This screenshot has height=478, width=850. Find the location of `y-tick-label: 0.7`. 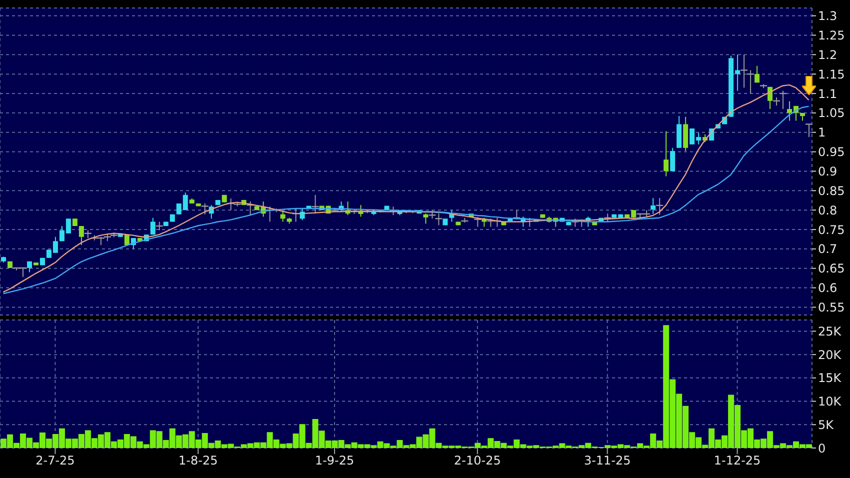

y-tick-label: 0.7 is located at coordinates (828, 249).